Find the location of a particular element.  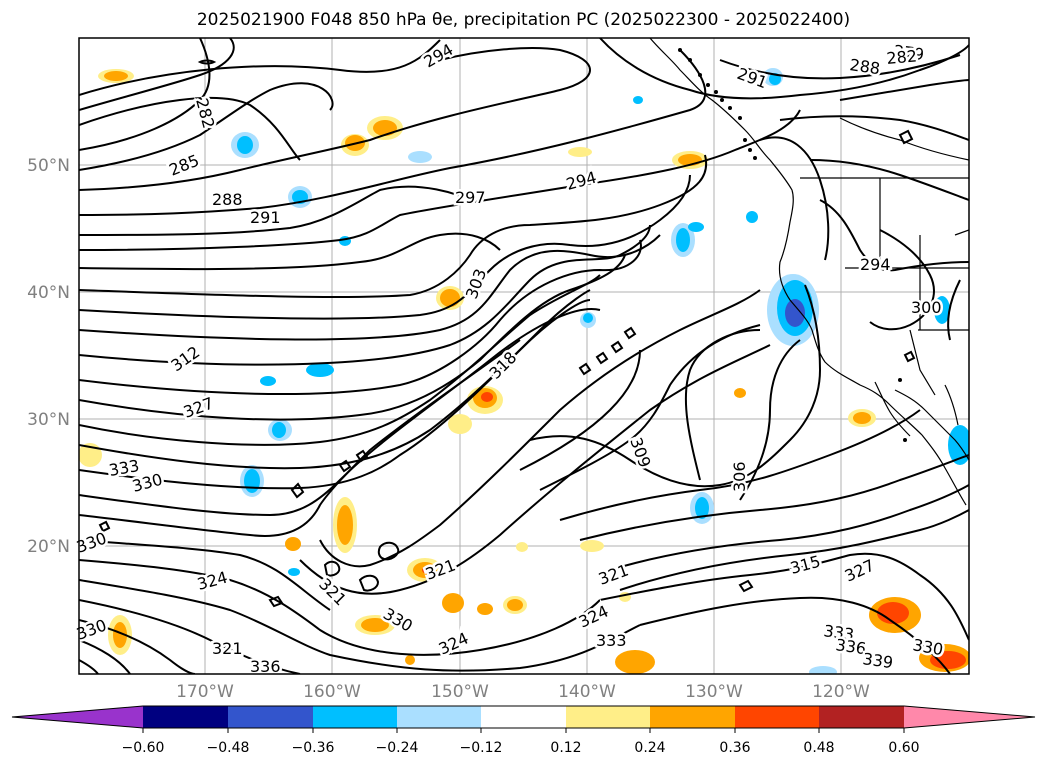

contour-label: 333 is located at coordinates (611, 640).